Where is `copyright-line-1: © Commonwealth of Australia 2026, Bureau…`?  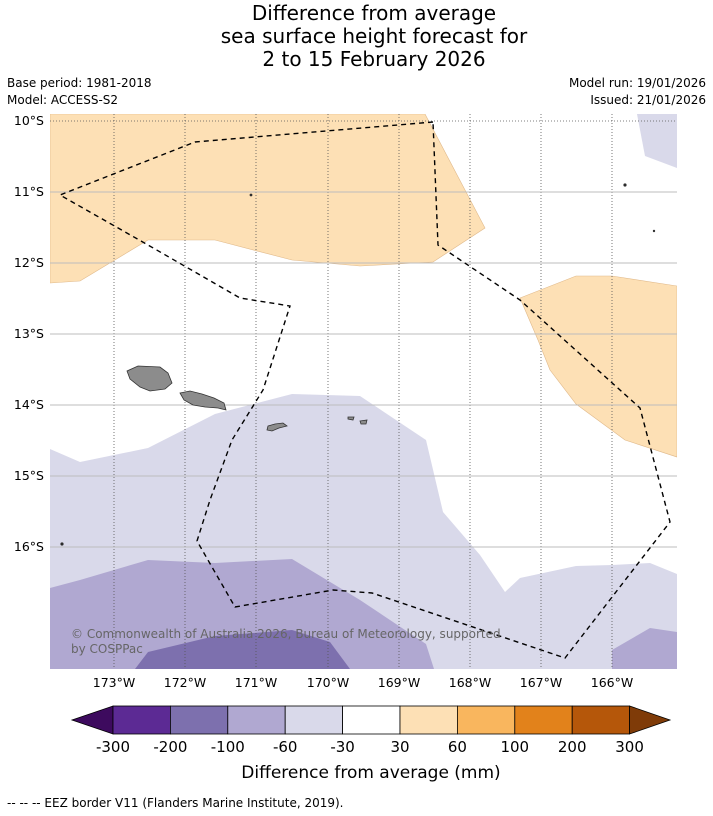 copyright-line-1: © Commonwealth of Australia 2026, Bureau… is located at coordinates (286, 634).